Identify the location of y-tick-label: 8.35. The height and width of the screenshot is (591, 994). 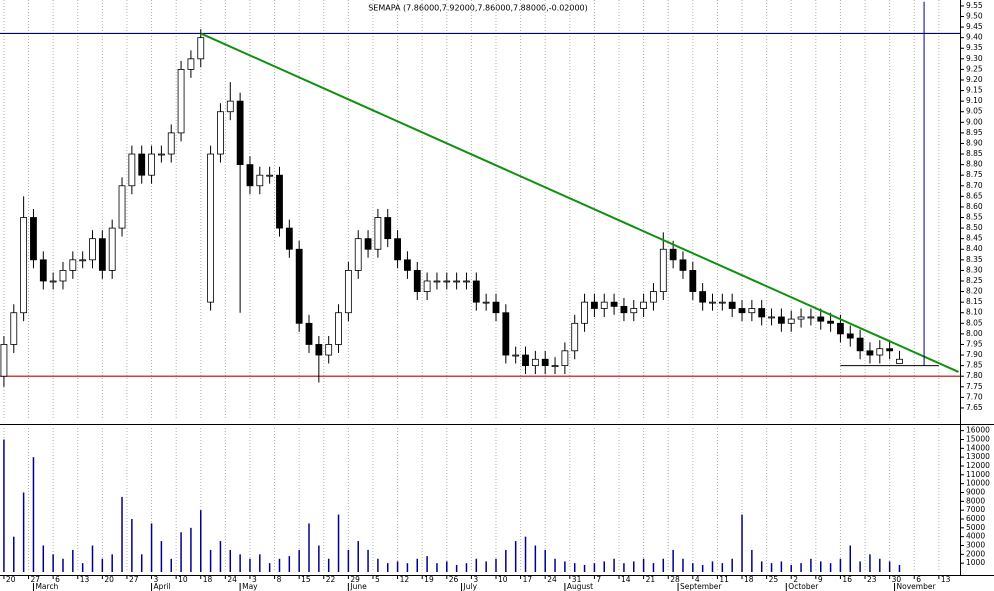
(974, 259).